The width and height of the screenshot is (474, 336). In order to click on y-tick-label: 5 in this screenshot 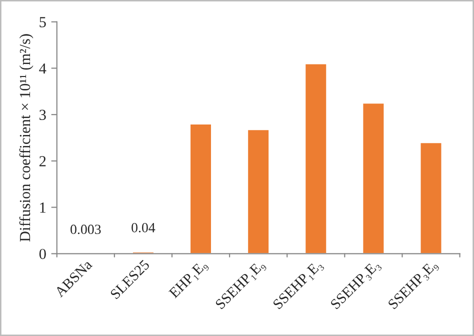, I will do `click(43, 22)`.